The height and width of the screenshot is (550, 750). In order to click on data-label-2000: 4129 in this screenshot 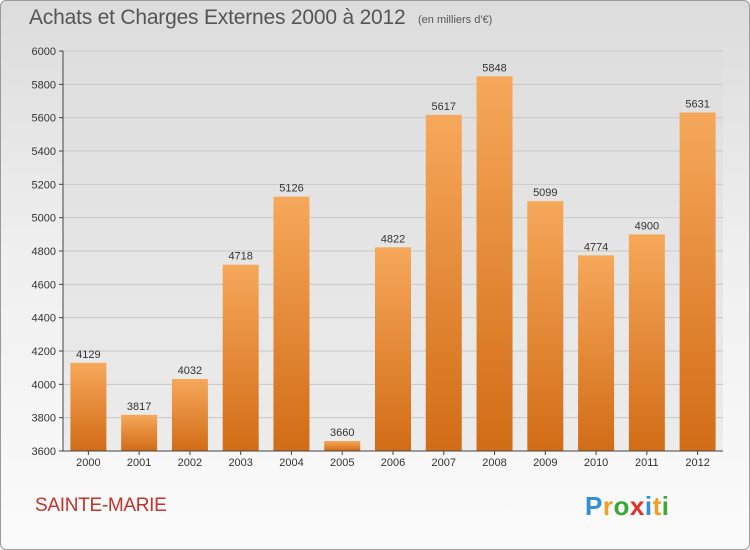, I will do `click(88, 355)`.